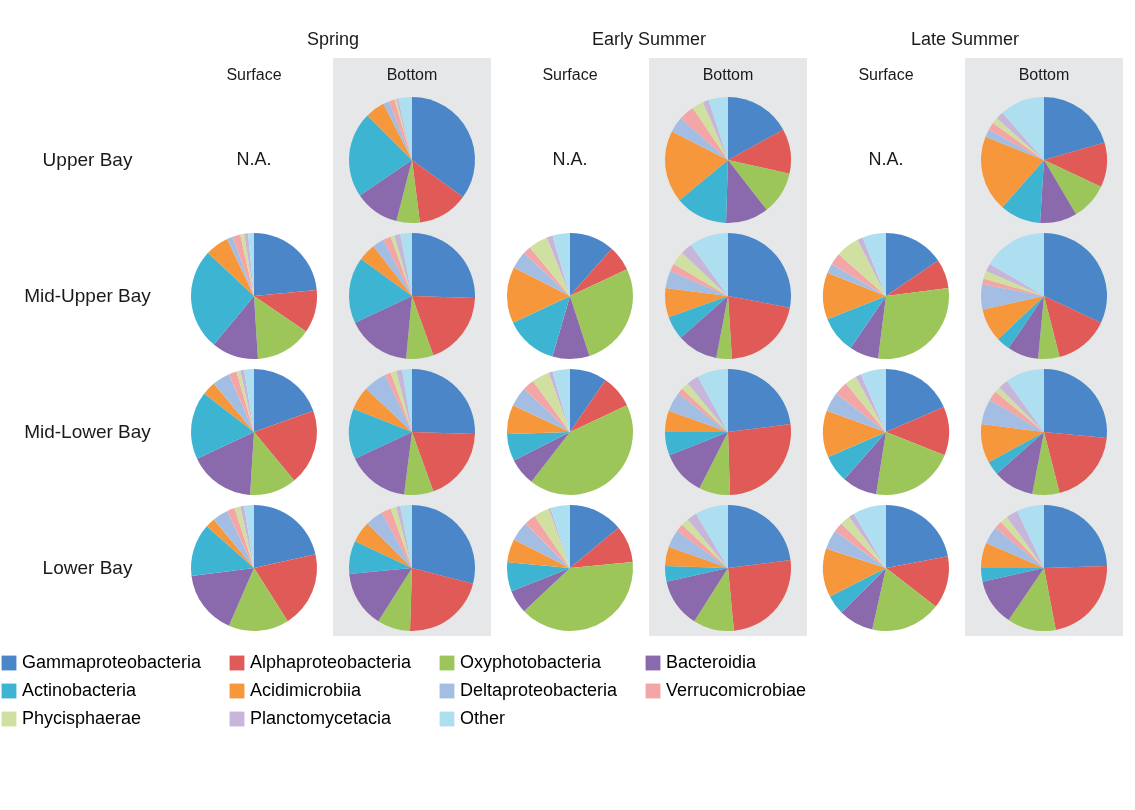 Image resolution: width=1135 pixels, height=810 pixels. What do you see at coordinates (87, 159) in the screenshot?
I see `text: Upper Bay` at bounding box center [87, 159].